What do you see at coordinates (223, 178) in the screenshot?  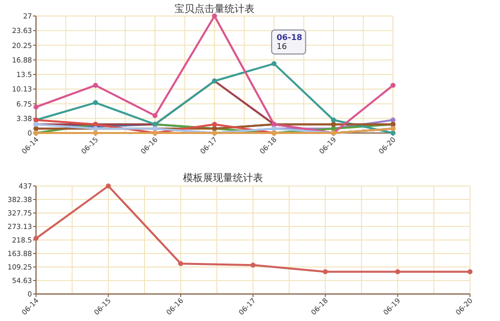 I see `chart-title: 模板展现量统计表` at bounding box center [223, 178].